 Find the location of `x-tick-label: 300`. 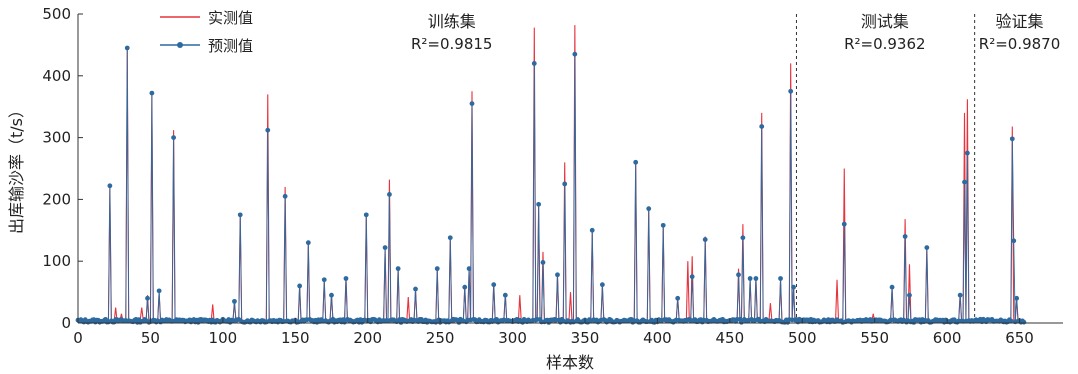

x-tick-label: 300 is located at coordinates (512, 338).